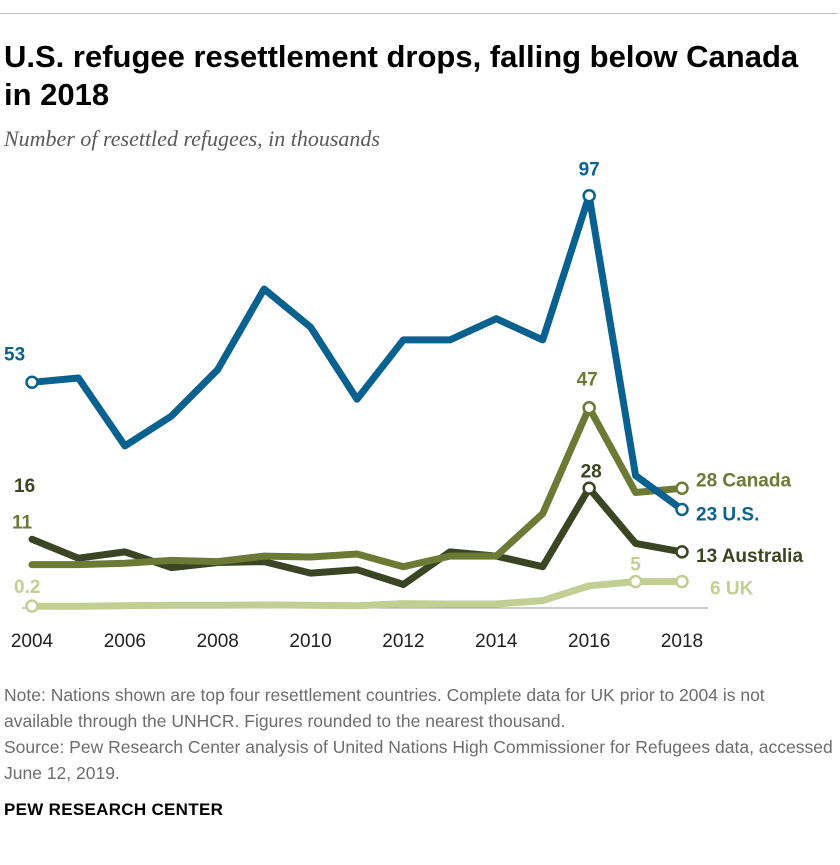 This screenshot has height=865, width=840. I want to click on top-rule, so click(419, 13).